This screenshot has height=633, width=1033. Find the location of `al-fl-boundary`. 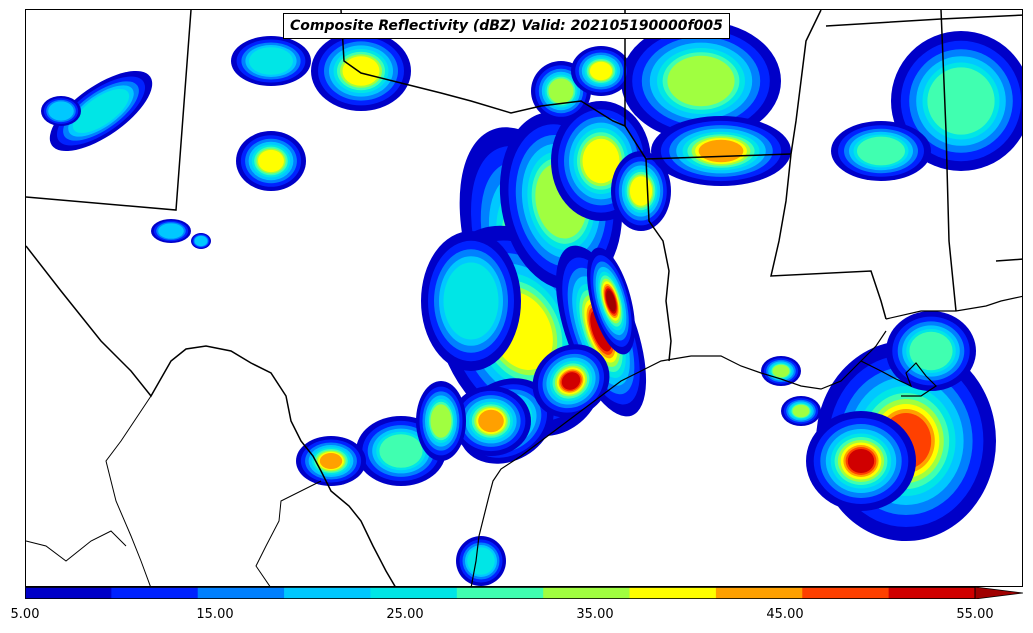

al-fl-boundary is located at coordinates (1008, 260).